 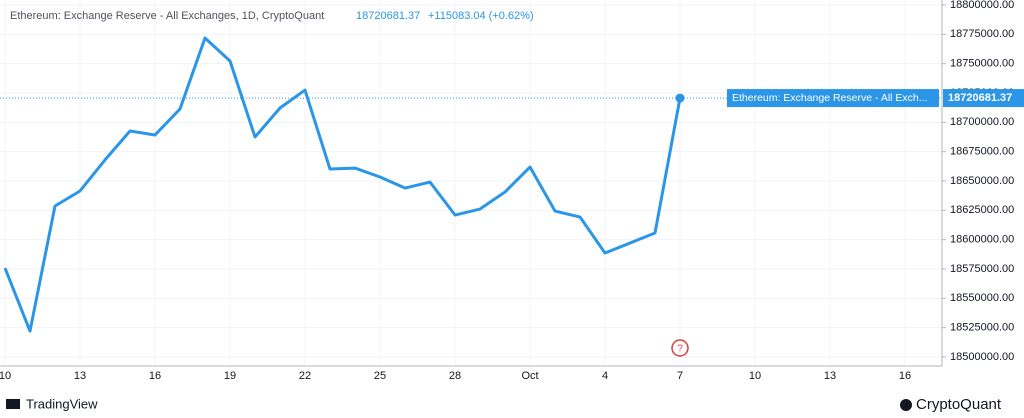 What do you see at coordinates (680, 98) in the screenshot?
I see `last-point` at bounding box center [680, 98].